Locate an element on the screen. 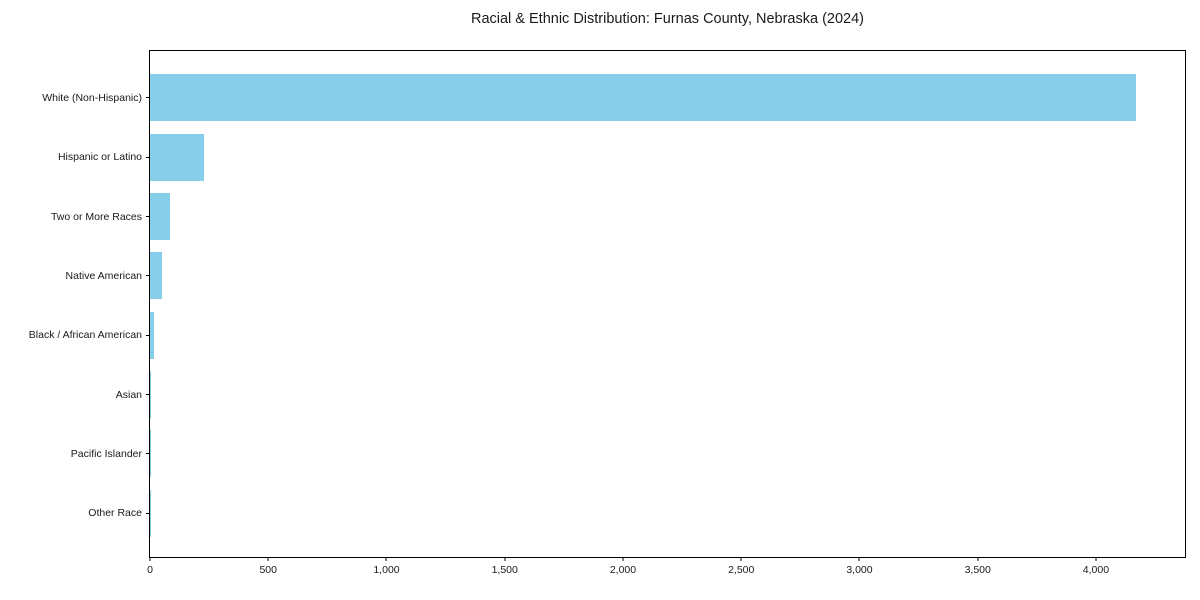  x-axis-tick-label: 1,500 is located at coordinates (504, 570).